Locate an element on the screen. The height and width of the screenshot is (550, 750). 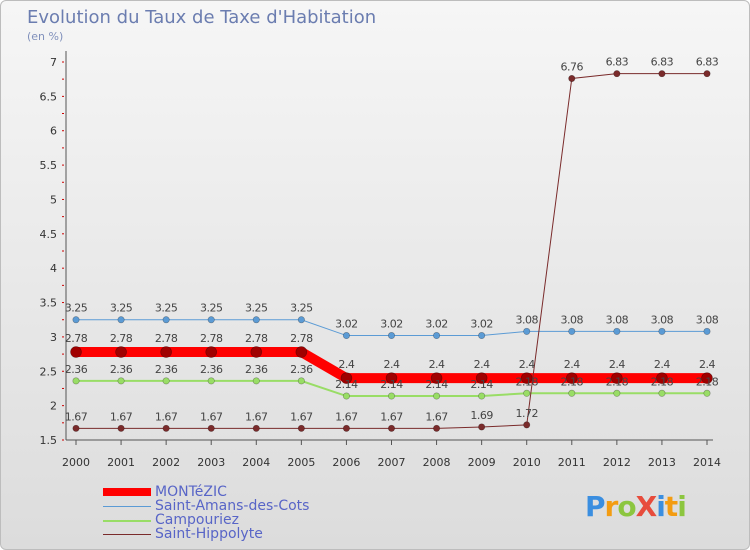
data-label-2: 2.14 is located at coordinates (481, 384).